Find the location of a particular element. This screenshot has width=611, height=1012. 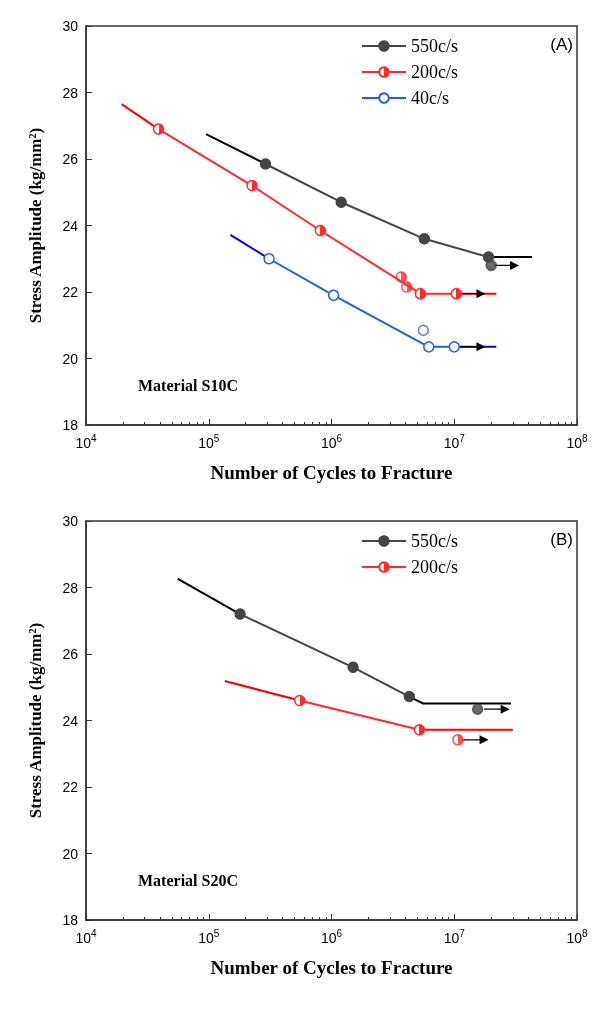

annotation: (A) is located at coordinates (562, 44).